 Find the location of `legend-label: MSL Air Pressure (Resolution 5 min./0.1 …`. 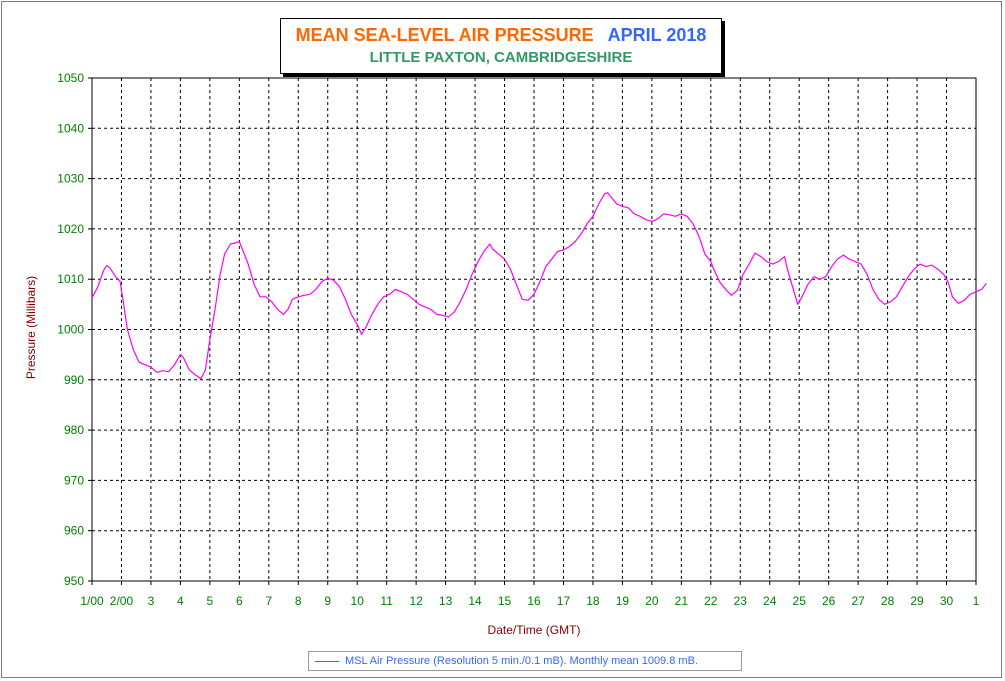

legend-label: MSL Air Pressure (Resolution 5 min./0.1 … is located at coordinates (521, 661).